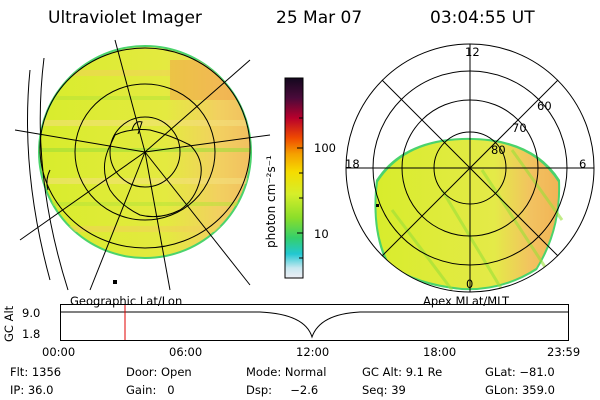  What do you see at coordinates (384, 390) in the screenshot?
I see `info-seq: Seq: 39` at bounding box center [384, 390].